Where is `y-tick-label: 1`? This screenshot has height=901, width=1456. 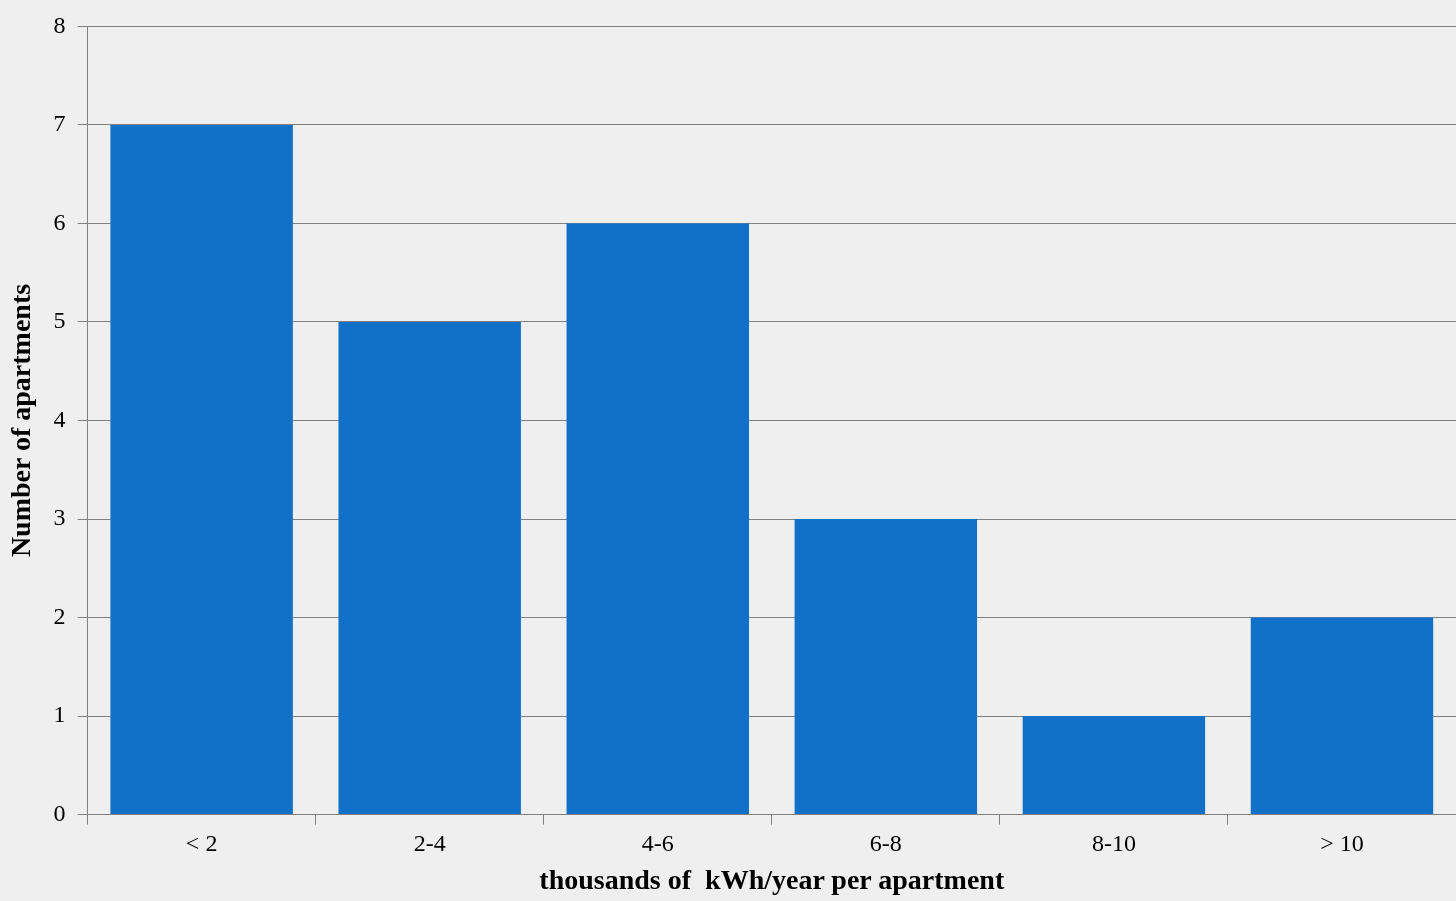
y-tick-label: 1 is located at coordinates (59, 714).